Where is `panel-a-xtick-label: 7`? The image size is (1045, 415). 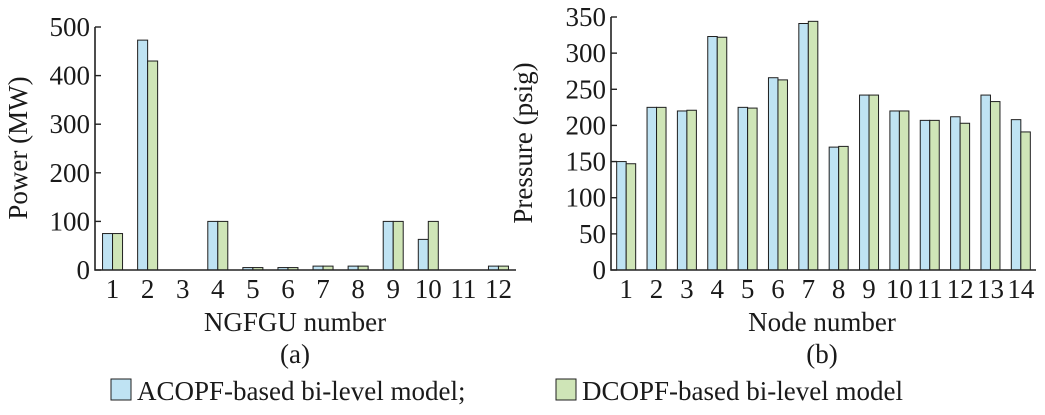
panel-a-xtick-label: 7 is located at coordinates (323, 289).